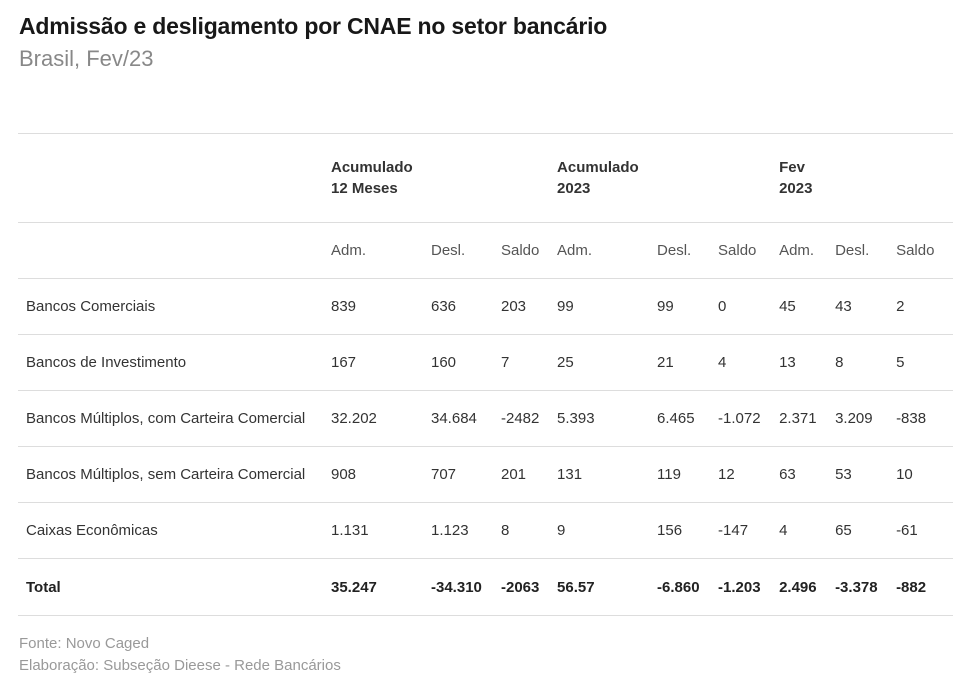  I want to click on table-cell: 2, so click(925, 306).